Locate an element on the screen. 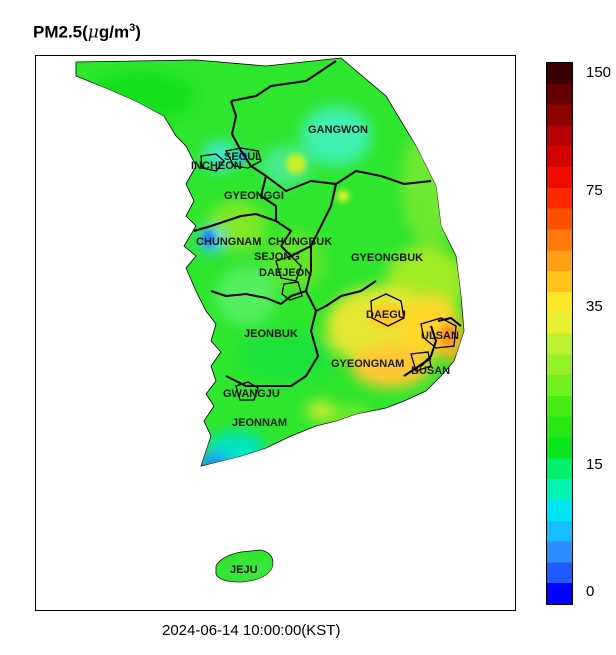 This screenshot has width=616, height=655. timestamp-label: 2024-06-14 10:00:00(KST) is located at coordinates (251, 630).